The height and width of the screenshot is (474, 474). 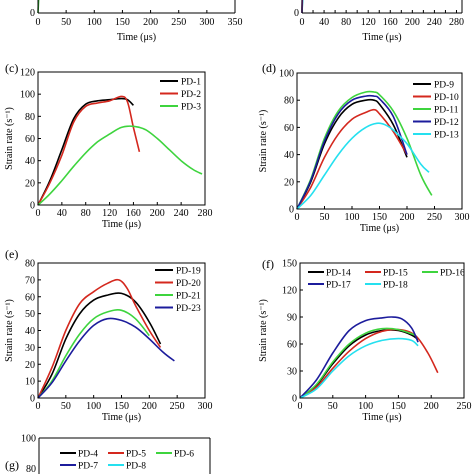 What do you see at coordinates (379, 217) in the screenshot?
I see `p3-x-tick-label: 150` at bounding box center [379, 217].